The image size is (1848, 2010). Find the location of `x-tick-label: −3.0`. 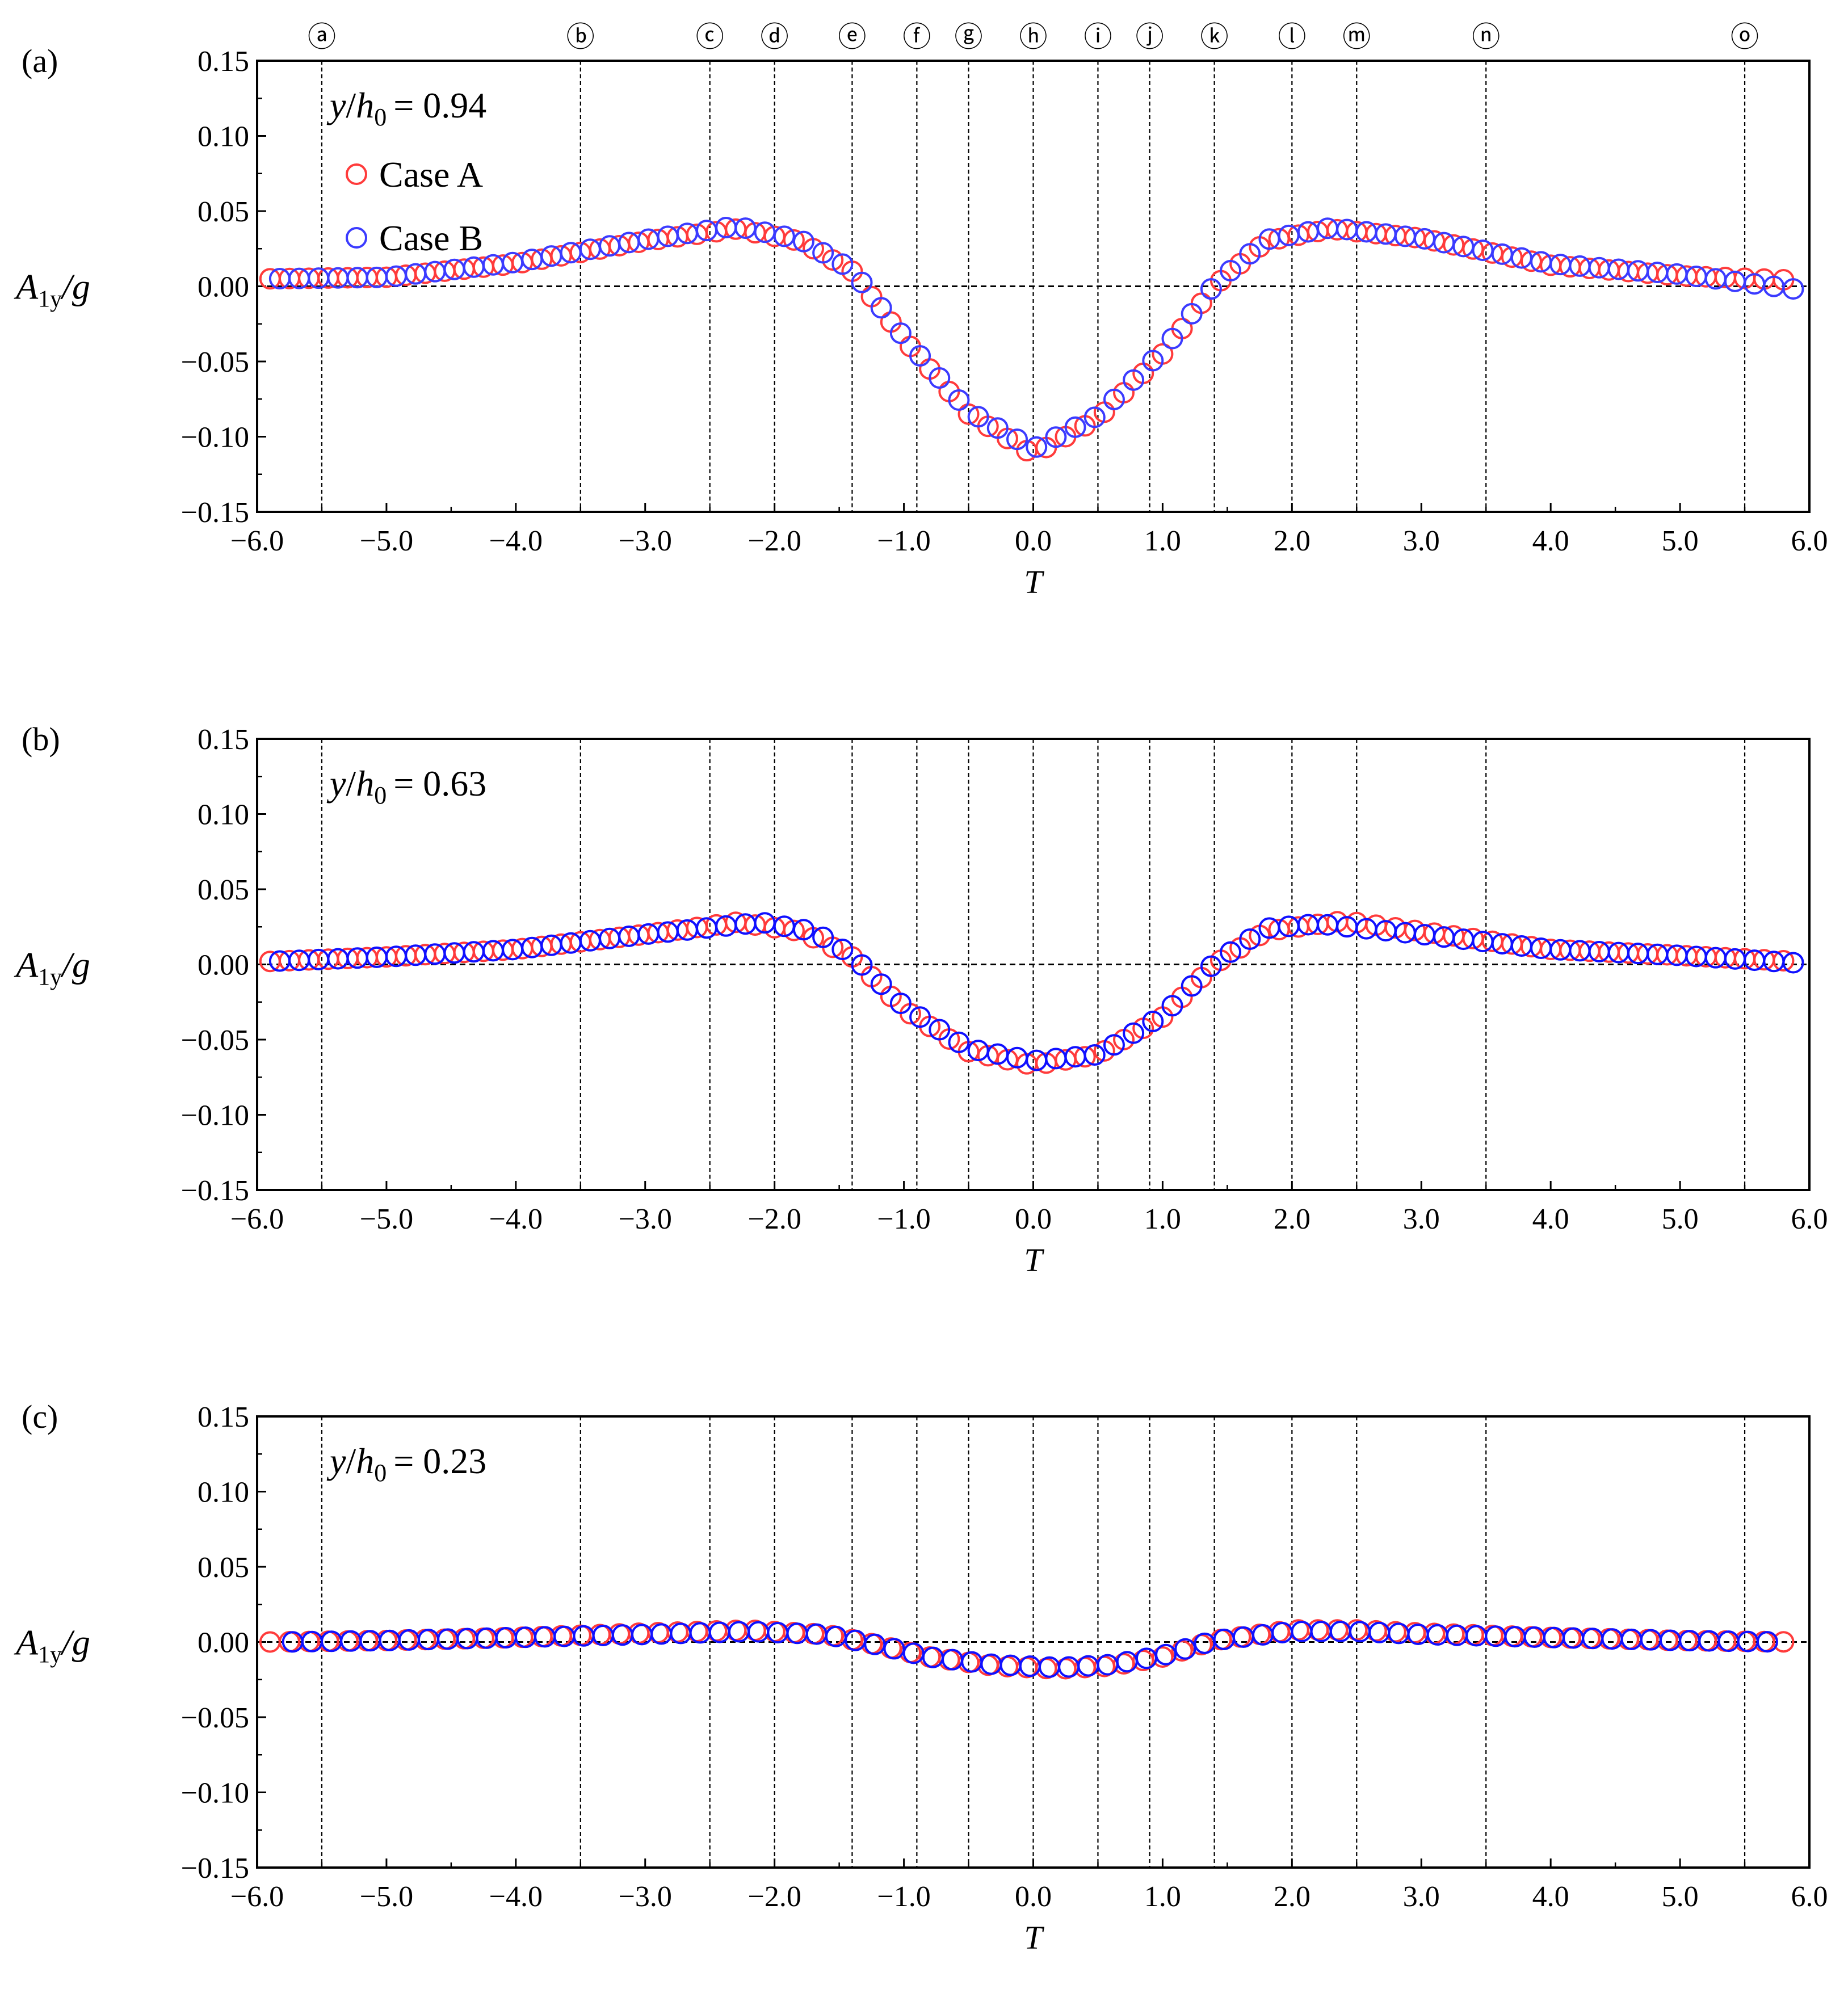

x-tick-label: −3.0 is located at coordinates (645, 541).